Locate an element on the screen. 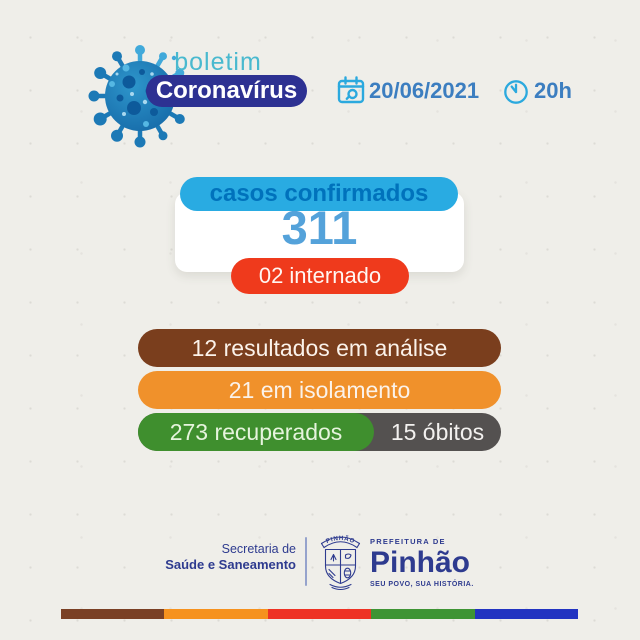 This screenshot has width=640, height=640. prefecture-name: Pinhão is located at coordinates (420, 562).